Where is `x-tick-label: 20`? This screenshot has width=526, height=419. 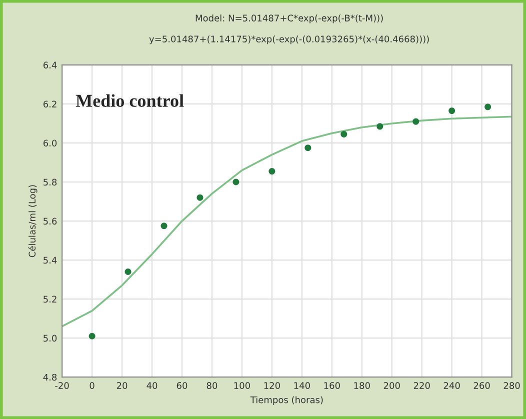
x-tick-label: 20 is located at coordinates (122, 385).